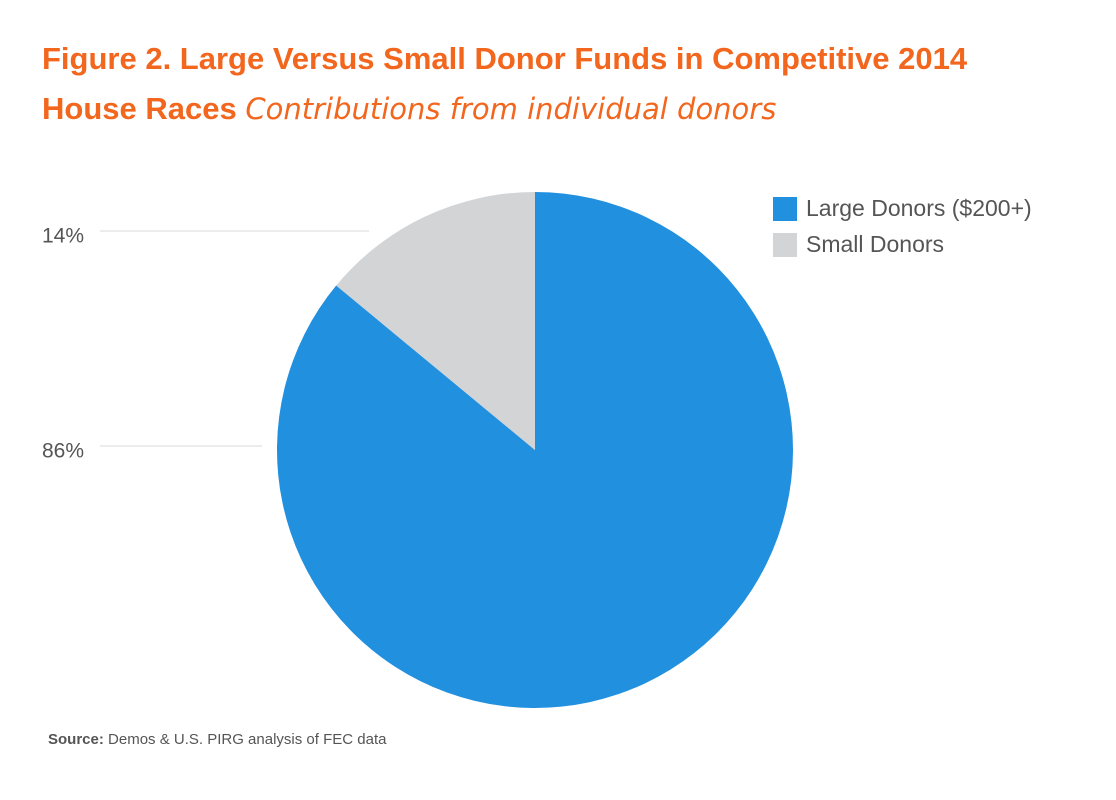  I want to click on legend-label-1: Small Donors, so click(875, 244).